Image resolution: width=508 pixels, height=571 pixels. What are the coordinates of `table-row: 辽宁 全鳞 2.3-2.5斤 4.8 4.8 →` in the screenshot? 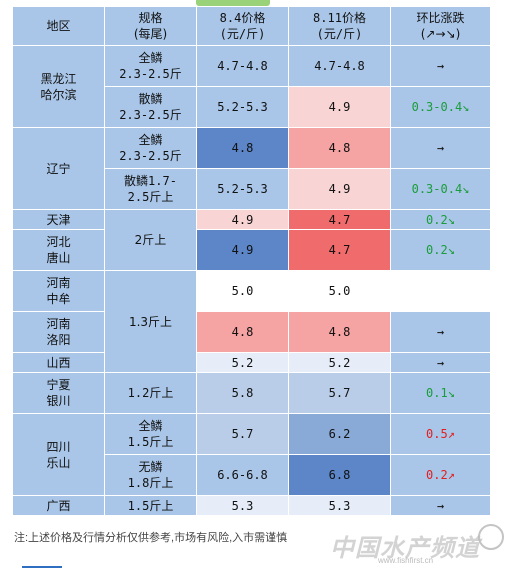 It's located at (251, 168).